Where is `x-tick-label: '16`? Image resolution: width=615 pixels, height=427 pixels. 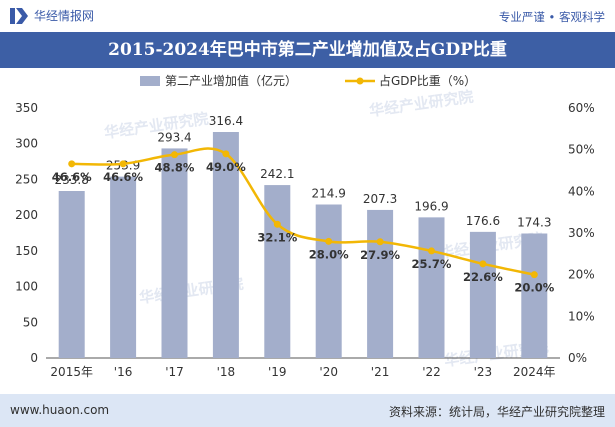
x-tick-label: '16 is located at coordinates (123, 372).